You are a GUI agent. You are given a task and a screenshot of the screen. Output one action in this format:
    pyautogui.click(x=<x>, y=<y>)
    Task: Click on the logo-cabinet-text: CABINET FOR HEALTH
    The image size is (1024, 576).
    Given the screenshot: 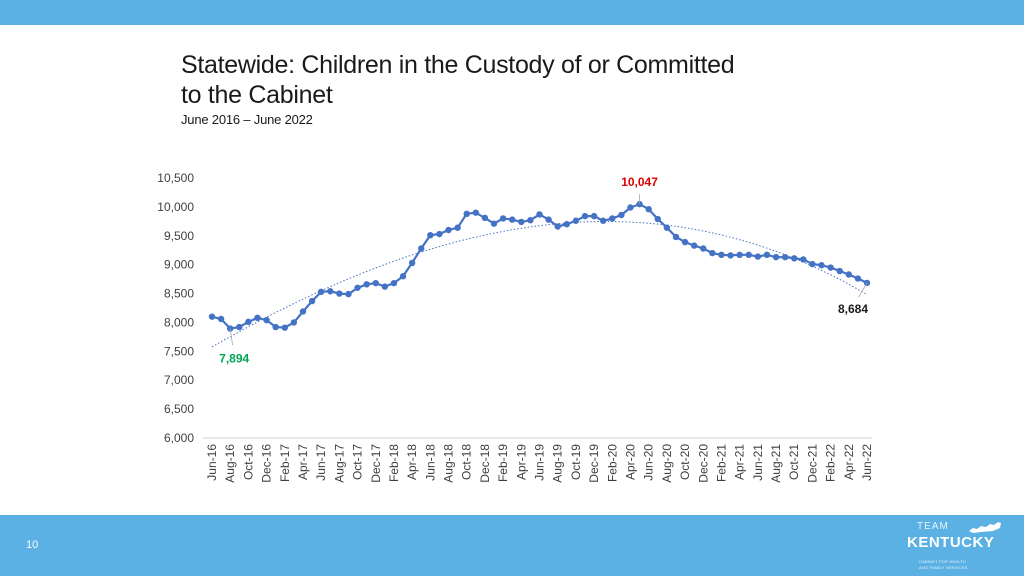 What is the action you would take?
    pyautogui.click(x=943, y=561)
    